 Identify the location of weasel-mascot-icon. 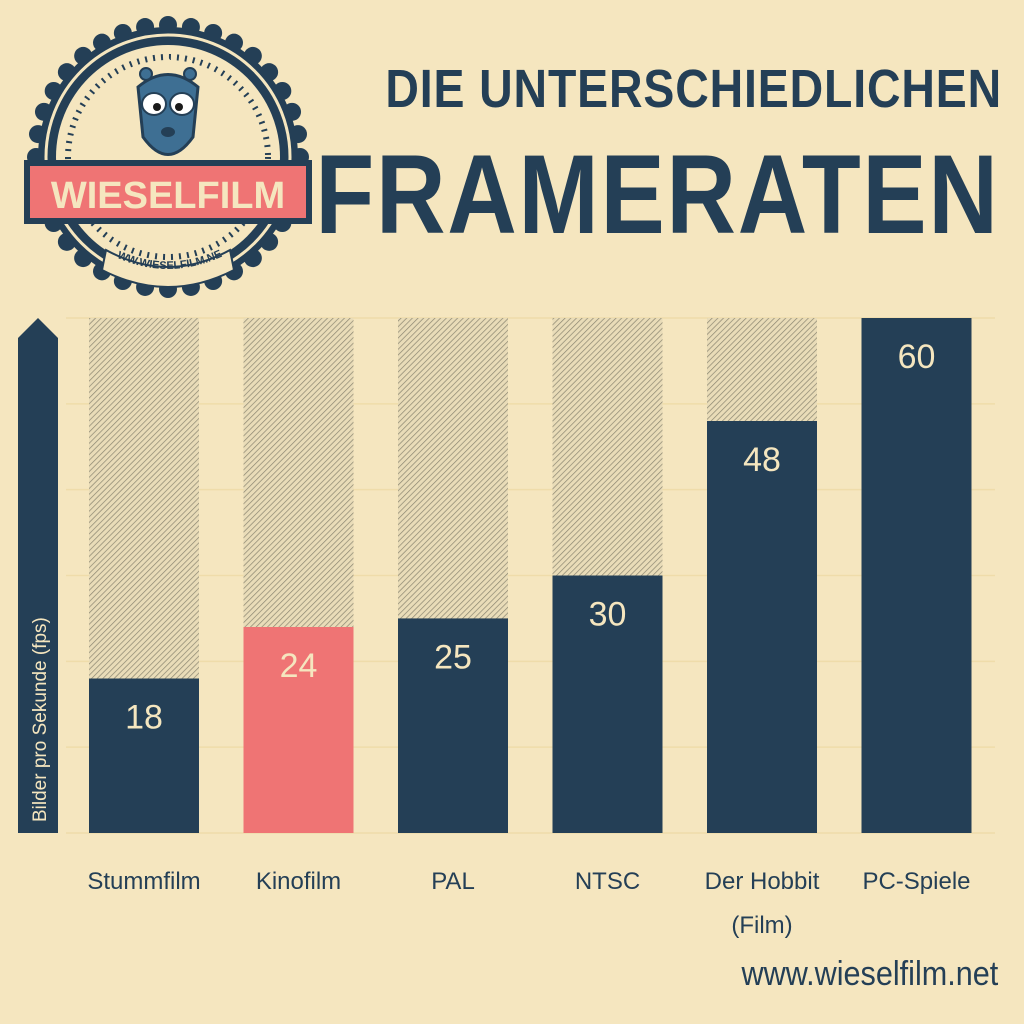
(168, 106).